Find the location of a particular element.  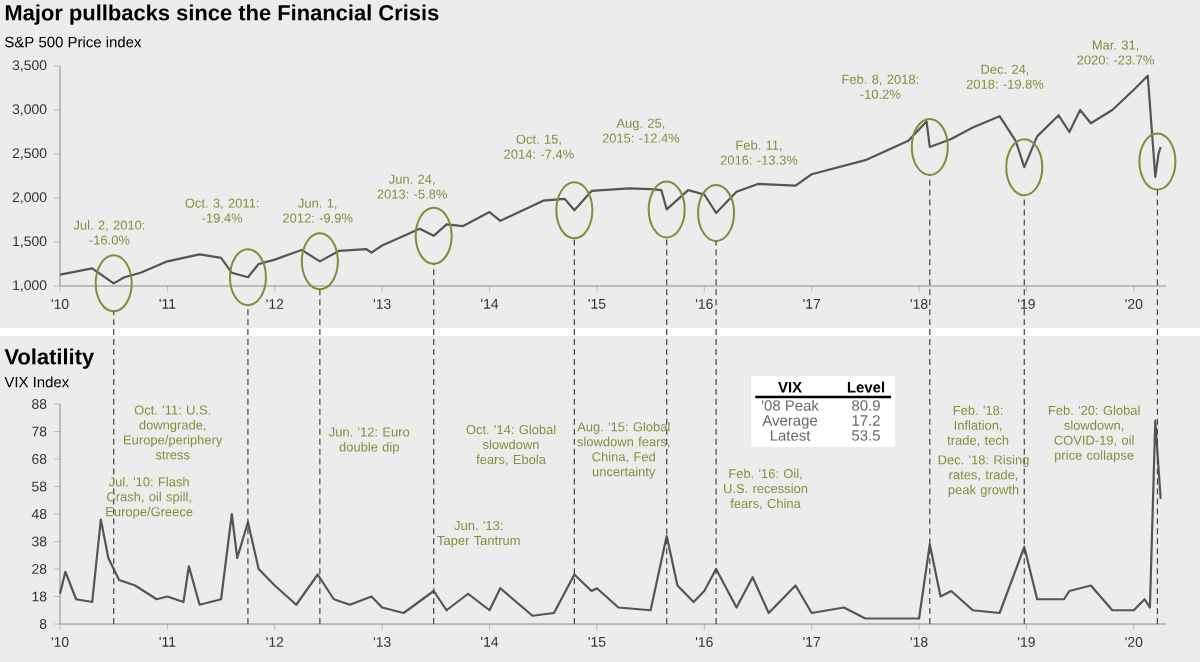

chart-title: Major pullbacks since the Financial Crisis is located at coordinates (222, 14).